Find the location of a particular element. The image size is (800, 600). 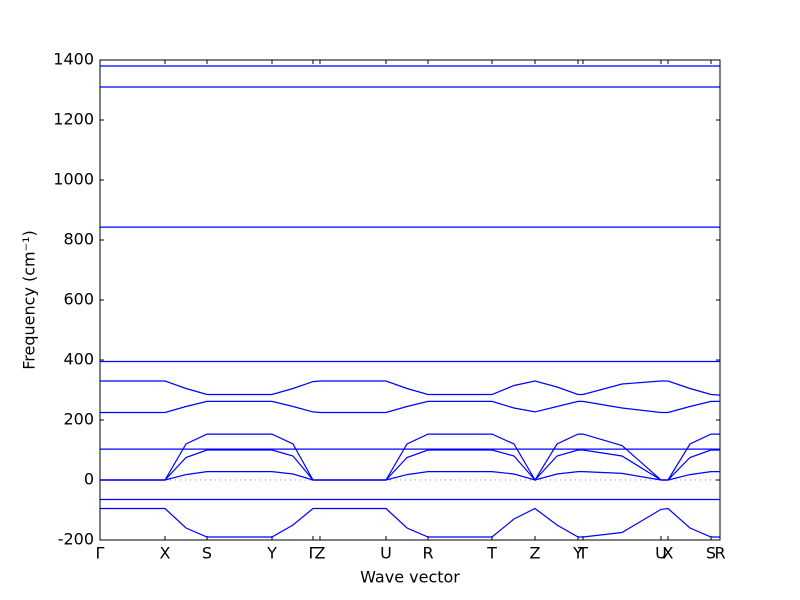

y-tick-label: 400 is located at coordinates (78, 359).